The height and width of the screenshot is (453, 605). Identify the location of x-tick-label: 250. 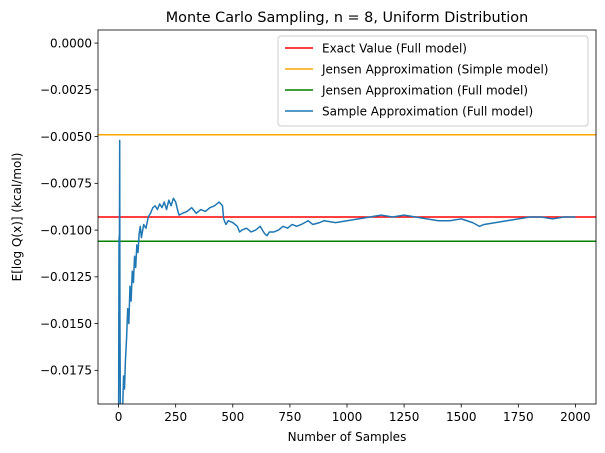
(175, 417).